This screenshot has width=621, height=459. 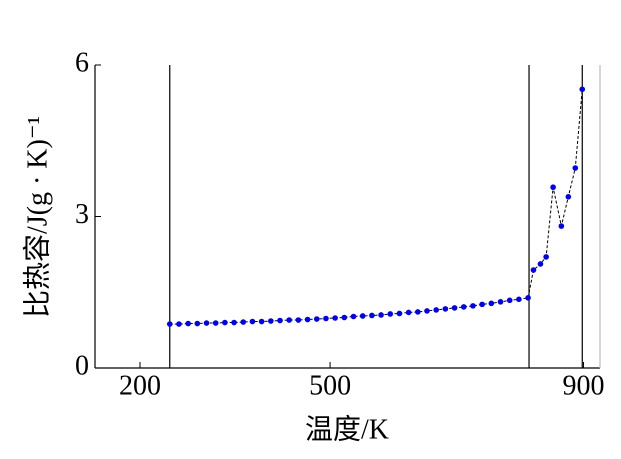 What do you see at coordinates (330, 385) in the screenshot?
I see `x-tick-label: 500` at bounding box center [330, 385].